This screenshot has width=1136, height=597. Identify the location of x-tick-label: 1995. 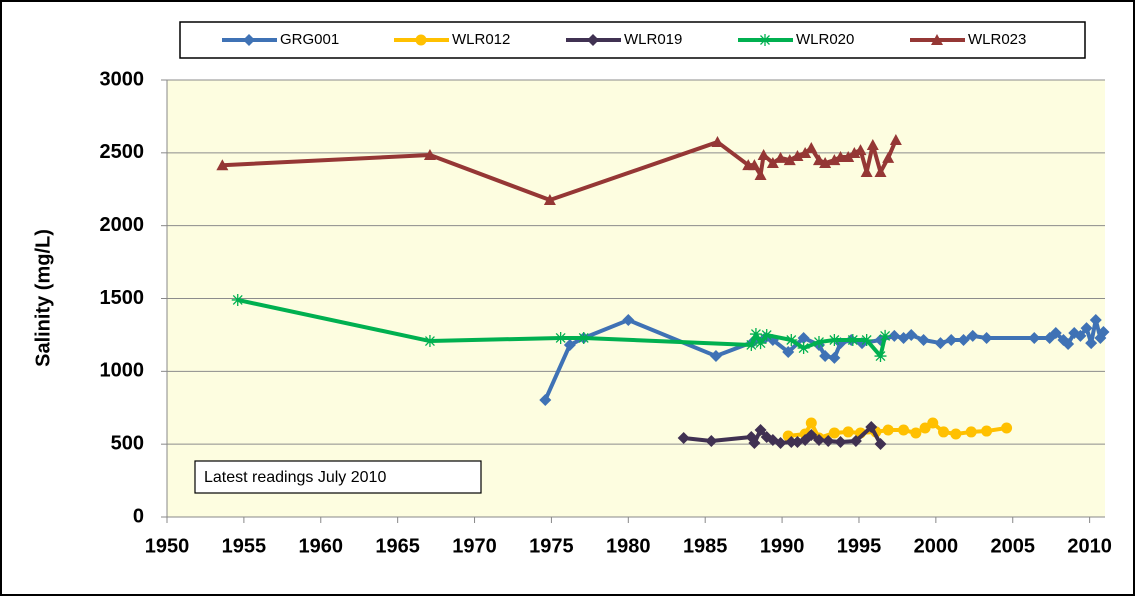
(859, 546).